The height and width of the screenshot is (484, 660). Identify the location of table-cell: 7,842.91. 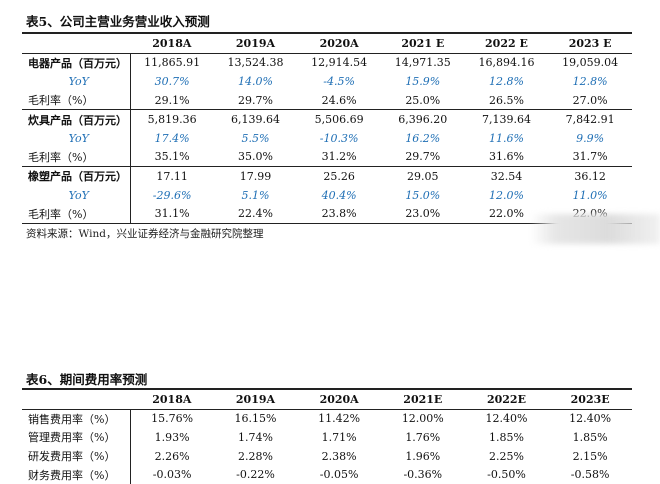
(590, 120).